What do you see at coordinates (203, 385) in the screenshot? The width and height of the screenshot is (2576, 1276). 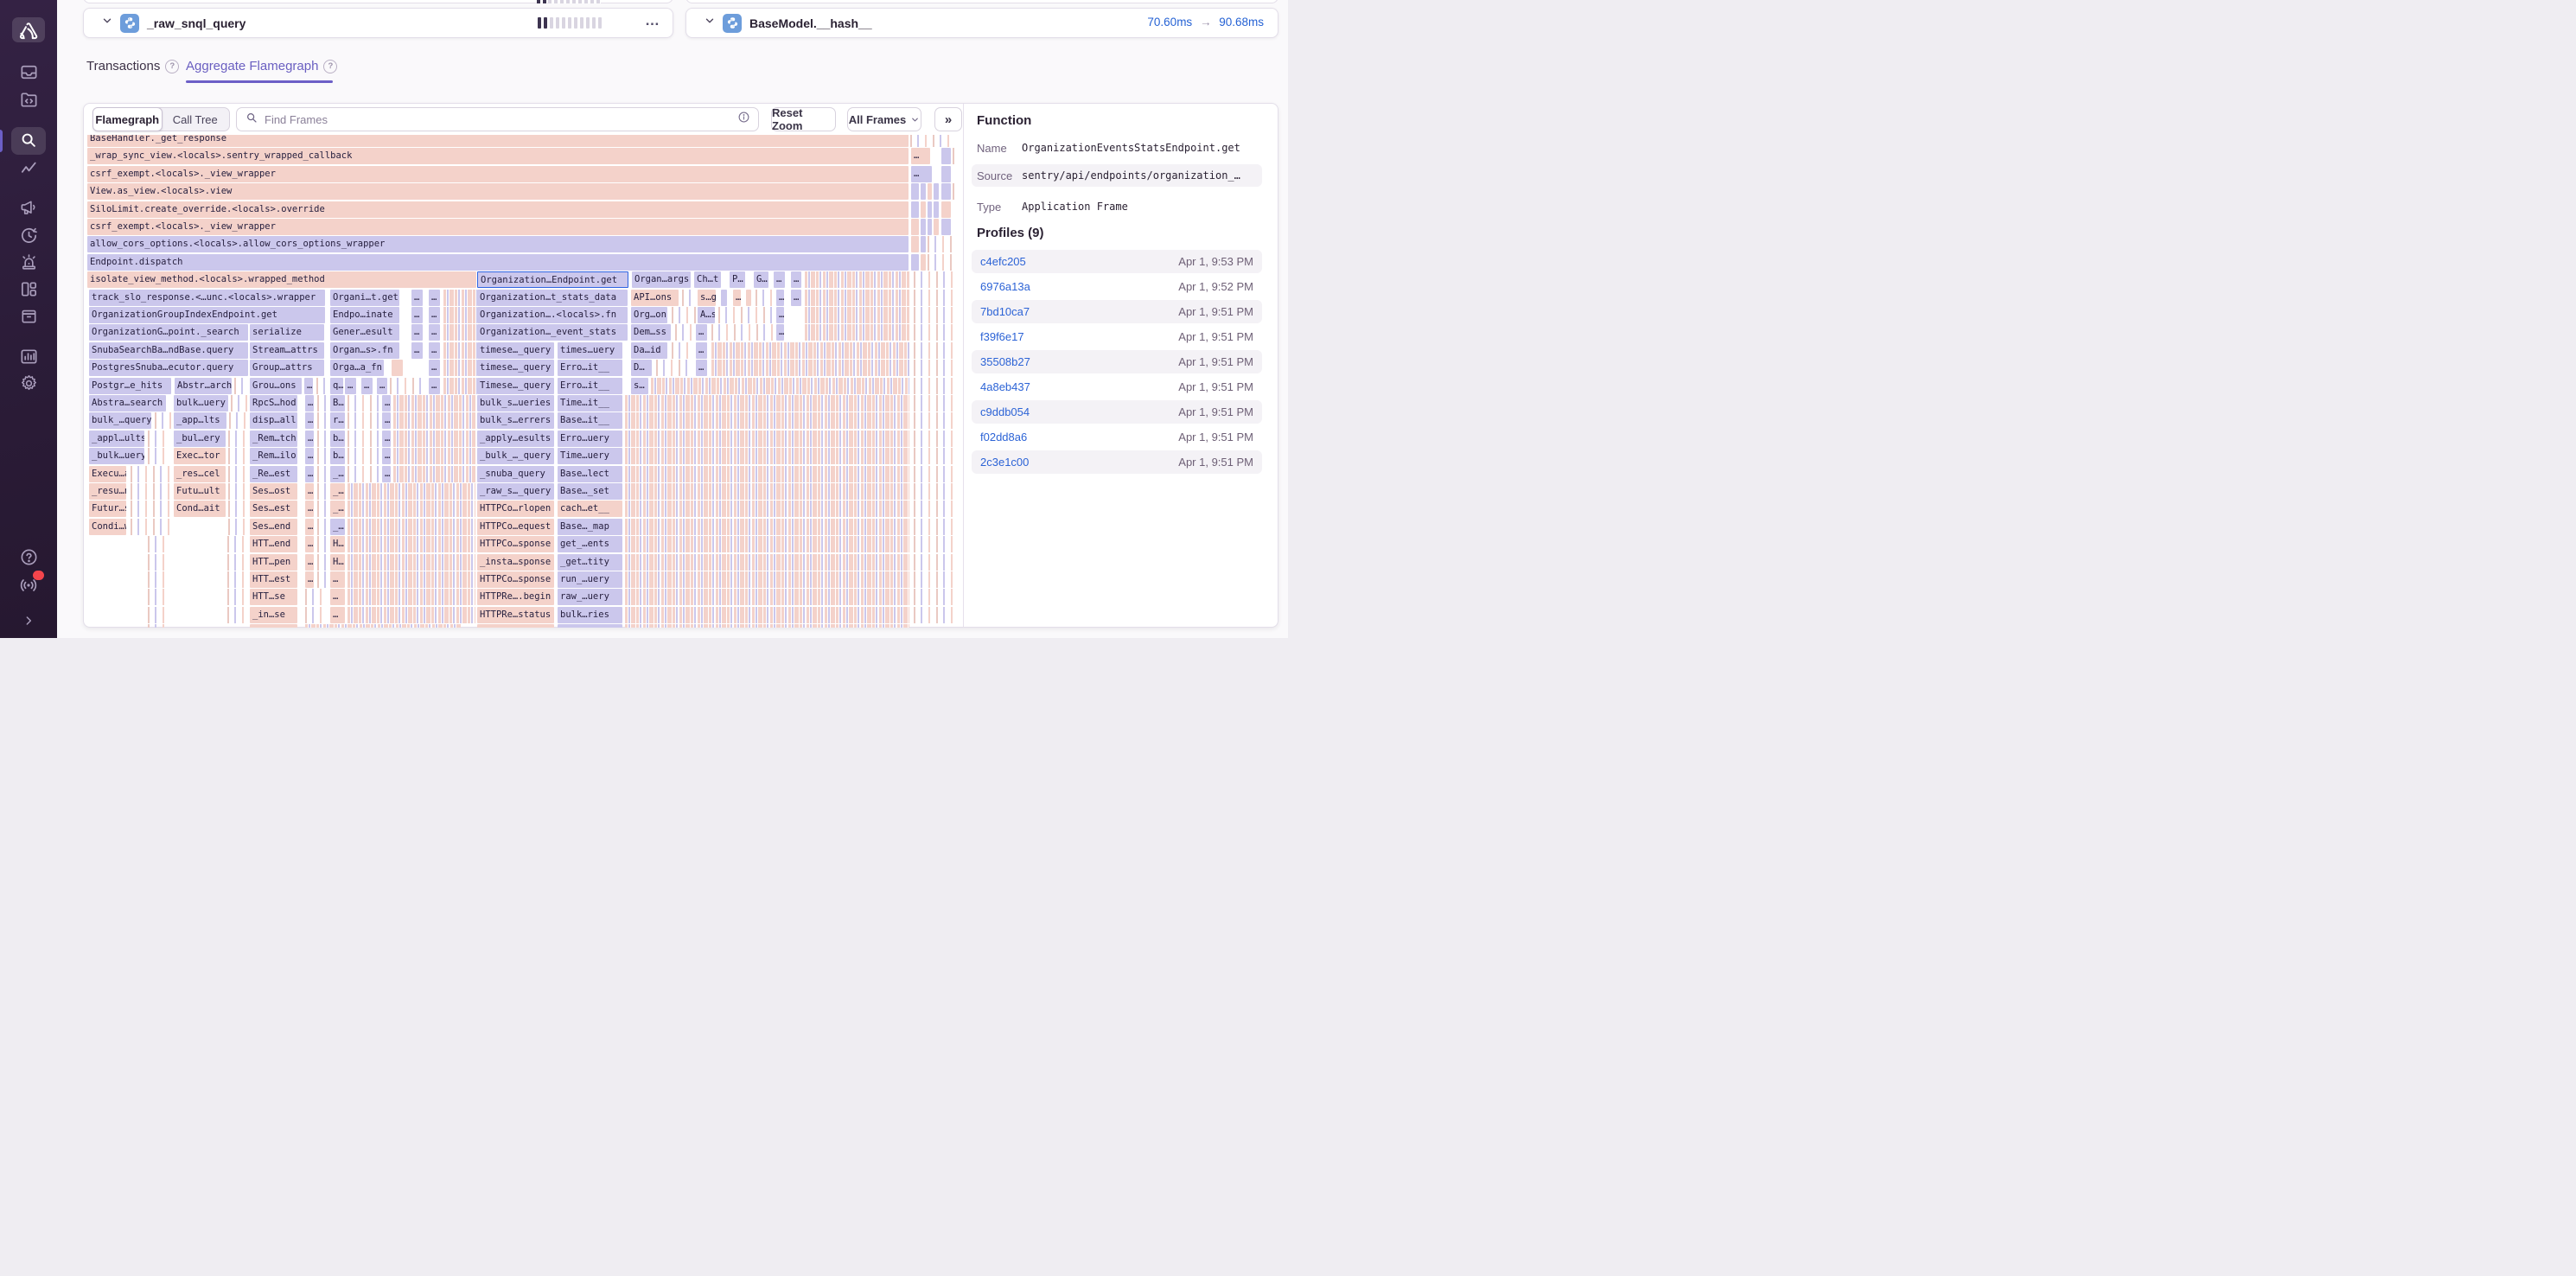 I see `flame-frame: Abstr…arch` at bounding box center [203, 385].